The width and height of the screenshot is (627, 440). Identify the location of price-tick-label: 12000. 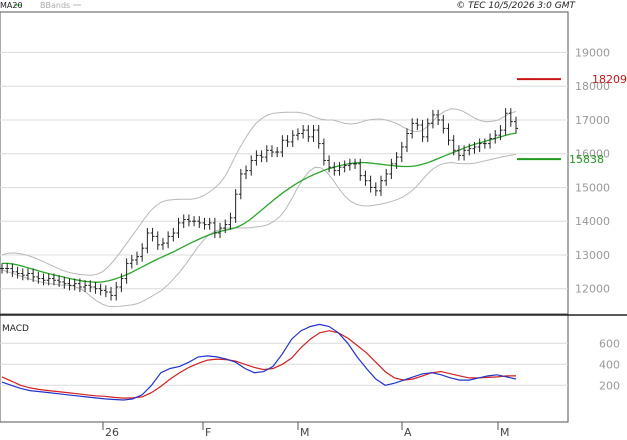
(592, 289).